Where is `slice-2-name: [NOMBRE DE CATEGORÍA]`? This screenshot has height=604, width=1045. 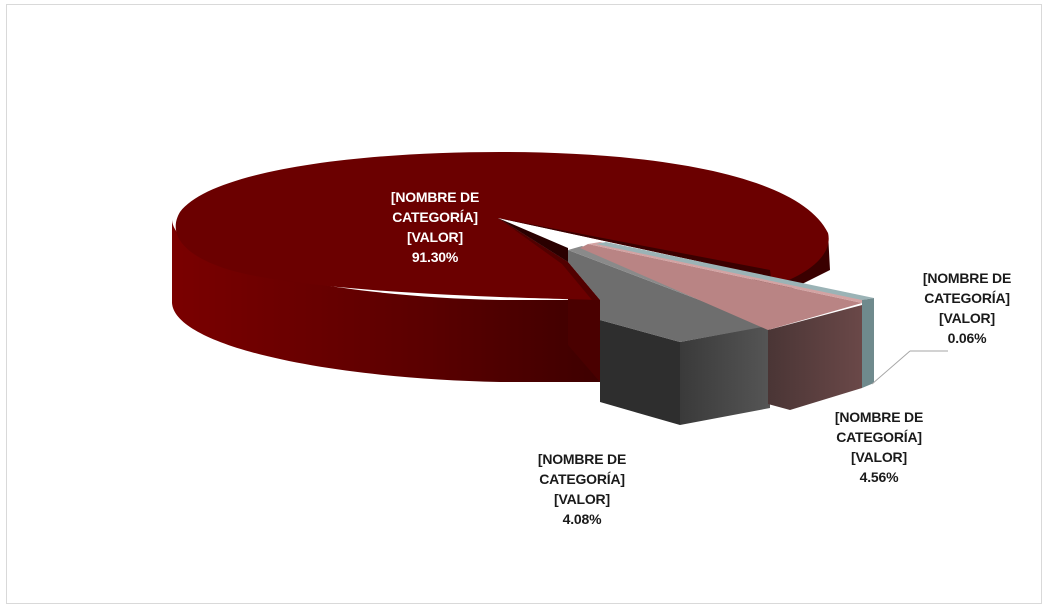 slice-2-name: [NOMBRE DE CATEGORÍA] is located at coordinates (582, 469).